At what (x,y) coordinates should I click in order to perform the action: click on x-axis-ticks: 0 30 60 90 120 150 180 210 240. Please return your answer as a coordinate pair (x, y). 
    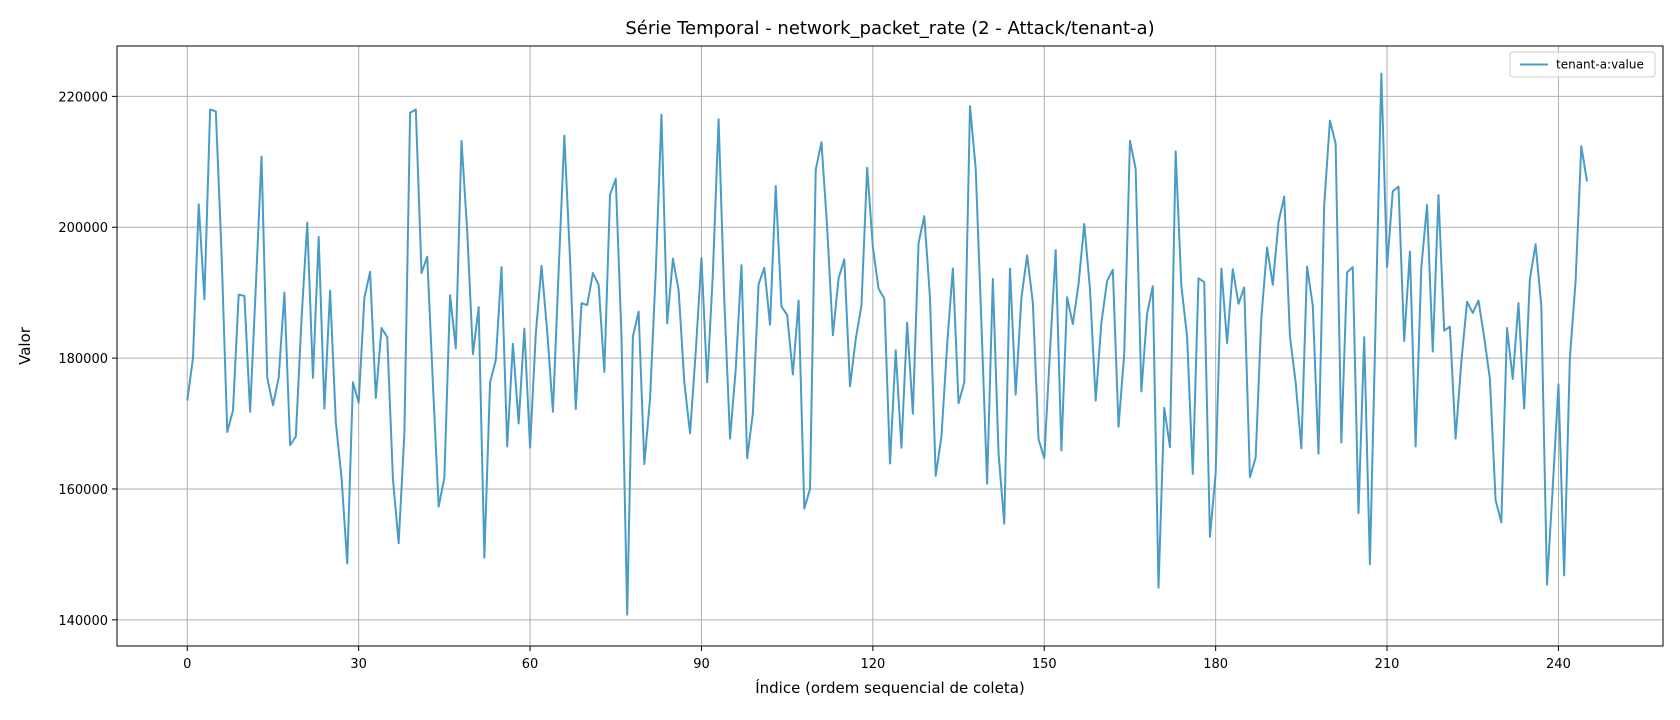
    Looking at the image, I should click on (877, 659).